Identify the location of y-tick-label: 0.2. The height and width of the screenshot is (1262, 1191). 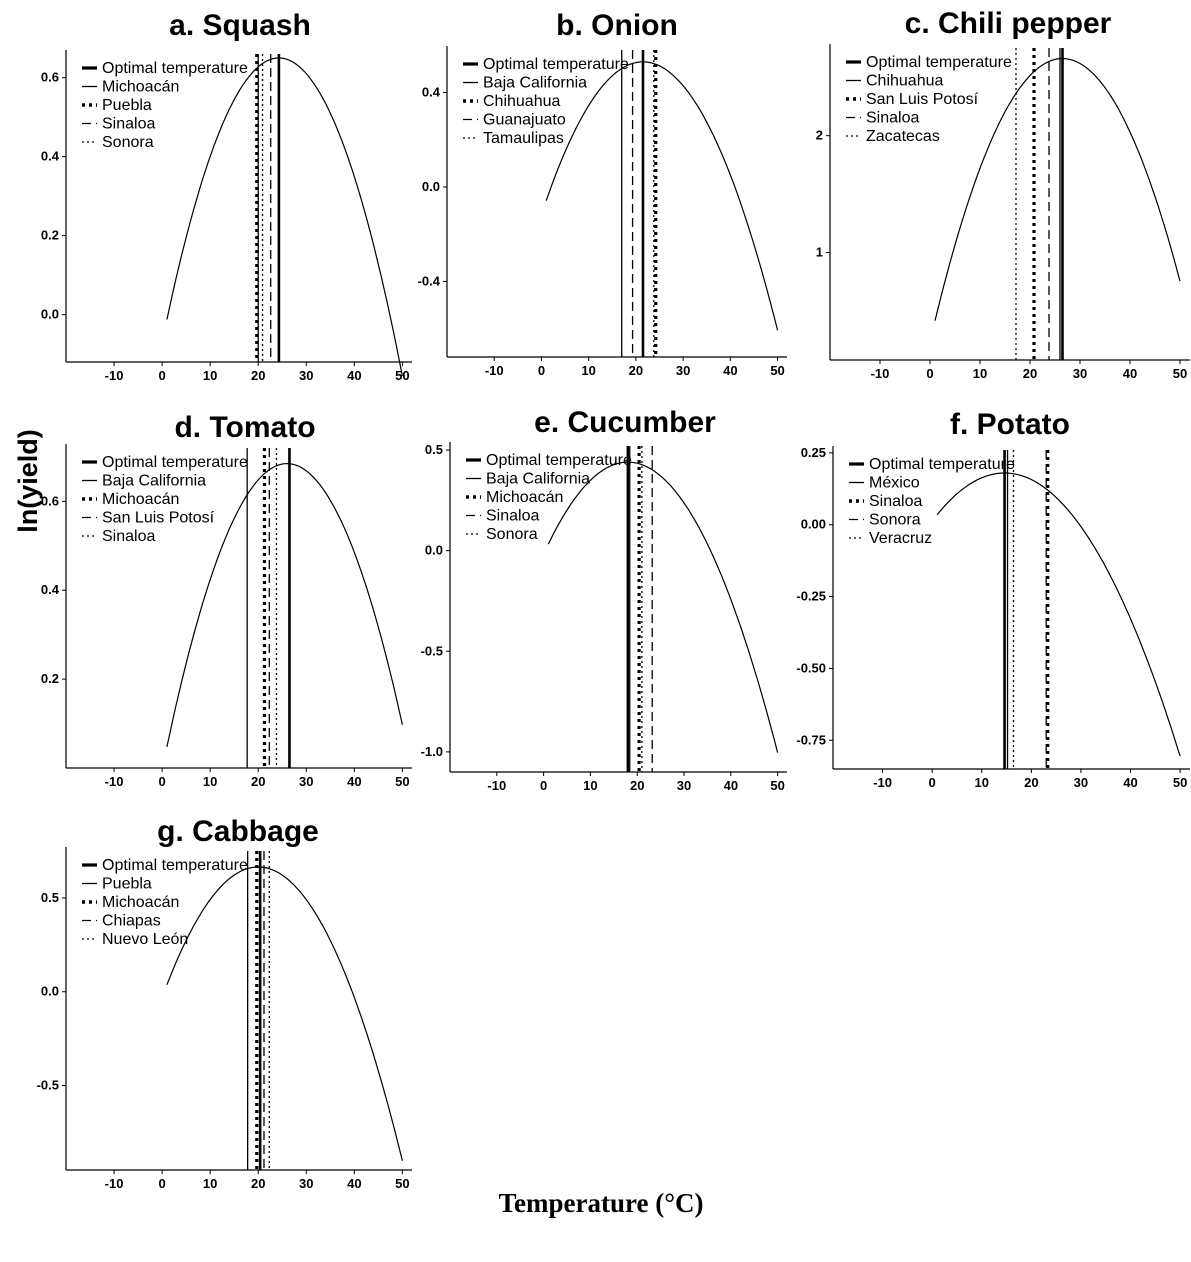
(50, 235).